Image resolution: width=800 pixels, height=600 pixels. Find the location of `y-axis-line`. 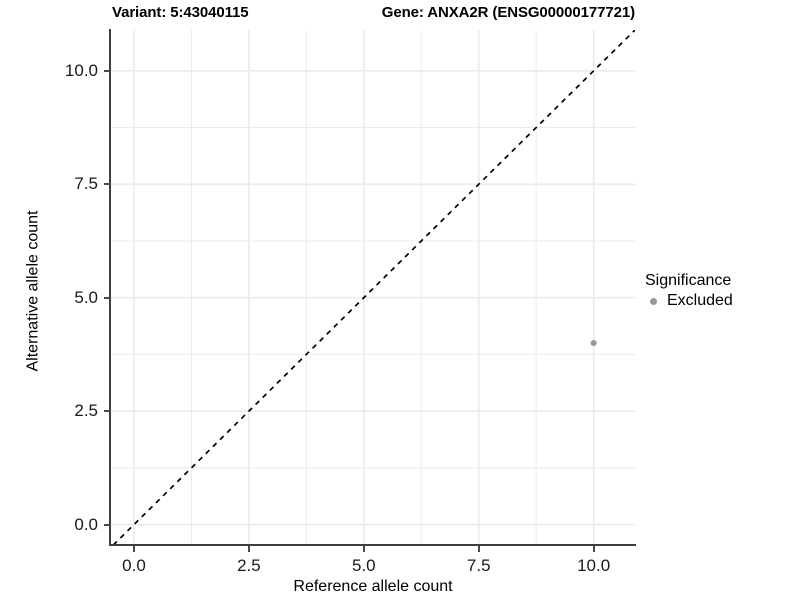

y-axis-line is located at coordinates (110, 287).